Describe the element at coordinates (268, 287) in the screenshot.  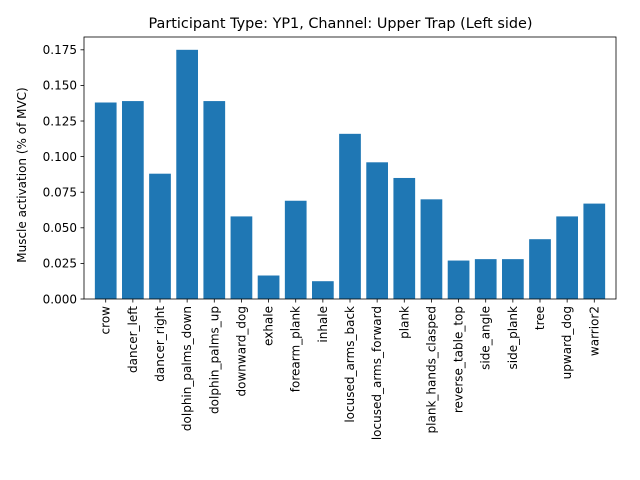
I see `bar-exhale` at that location.